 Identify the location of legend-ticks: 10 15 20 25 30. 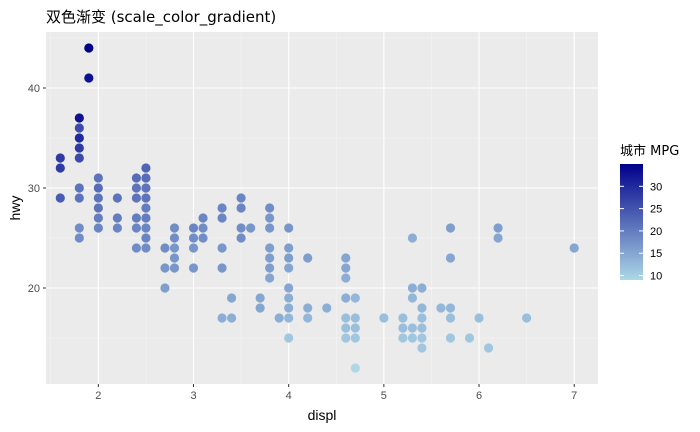
(641, 232).